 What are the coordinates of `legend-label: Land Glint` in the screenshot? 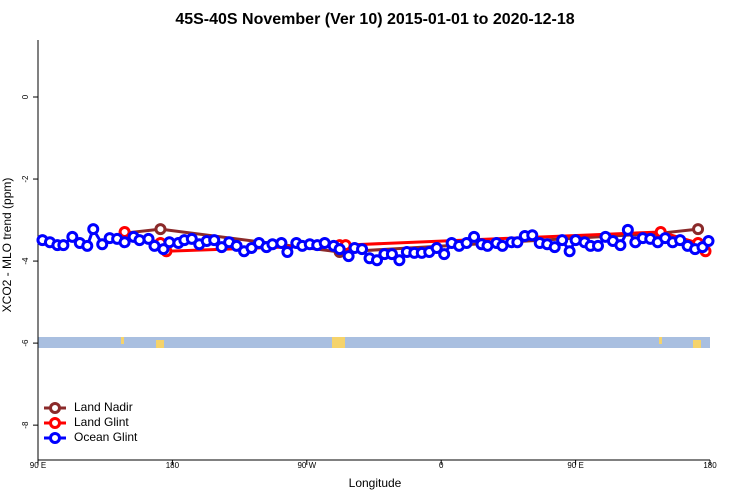 It's located at (101, 422).